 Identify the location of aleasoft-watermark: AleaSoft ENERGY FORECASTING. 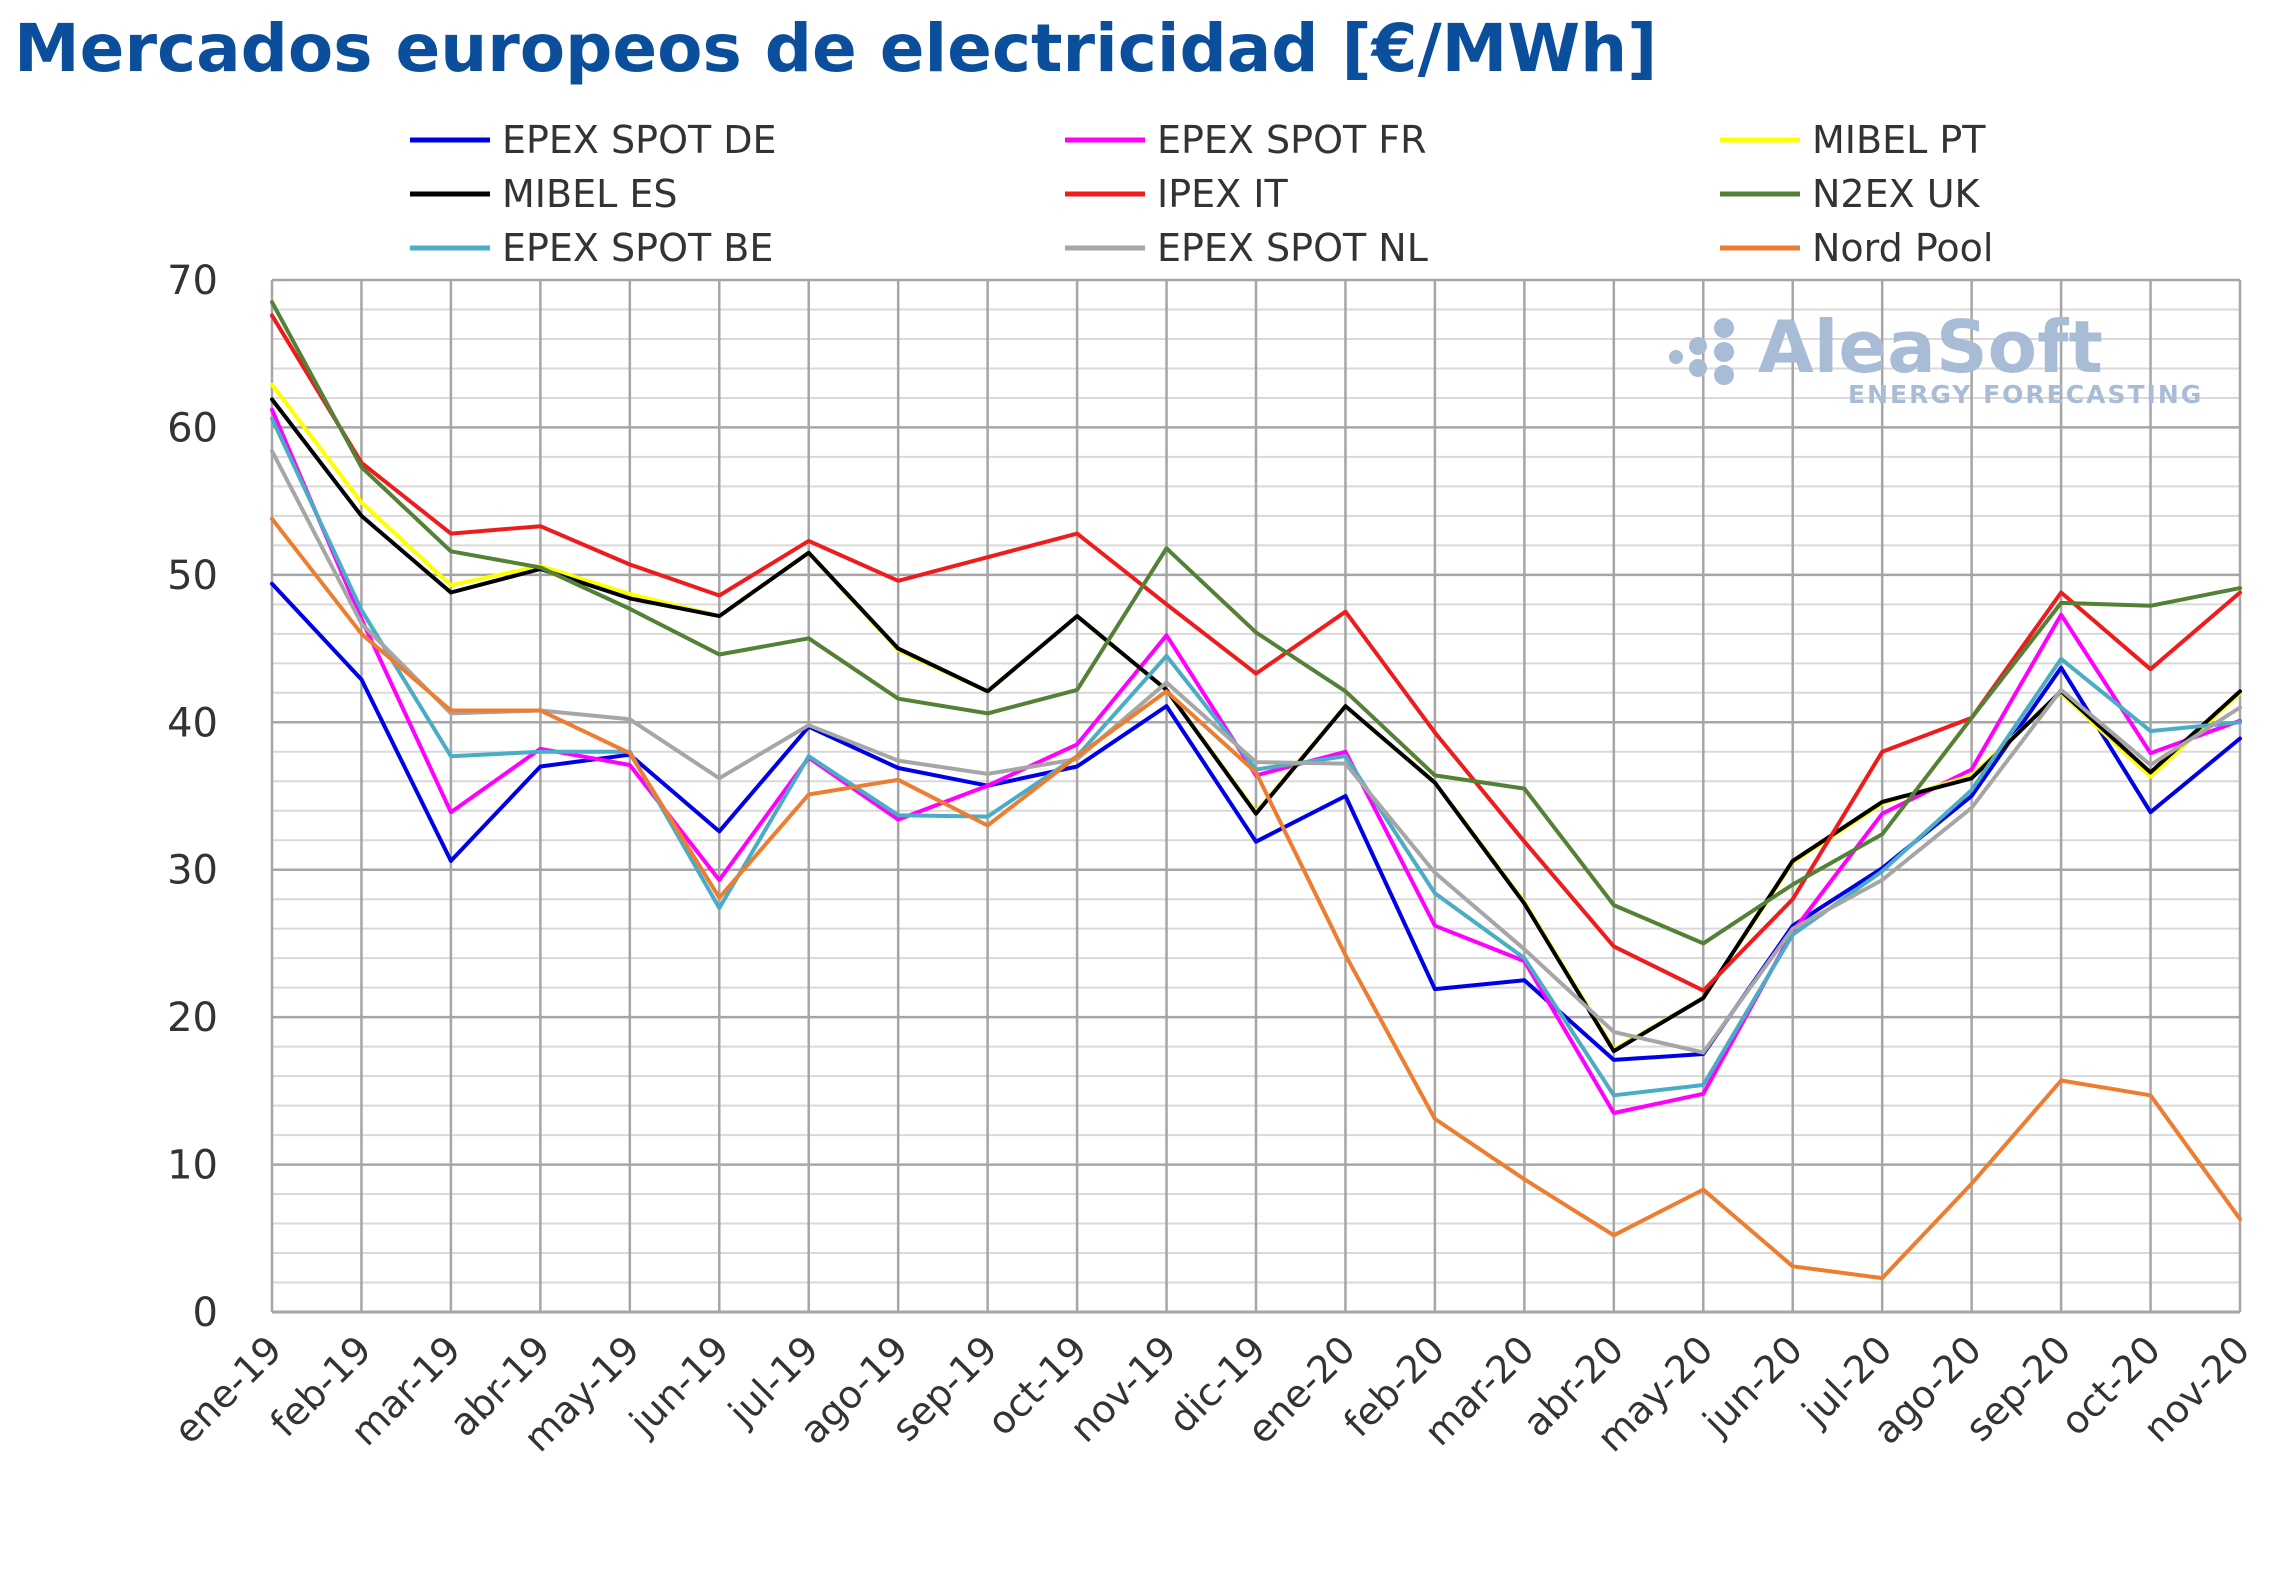
(1936, 357).